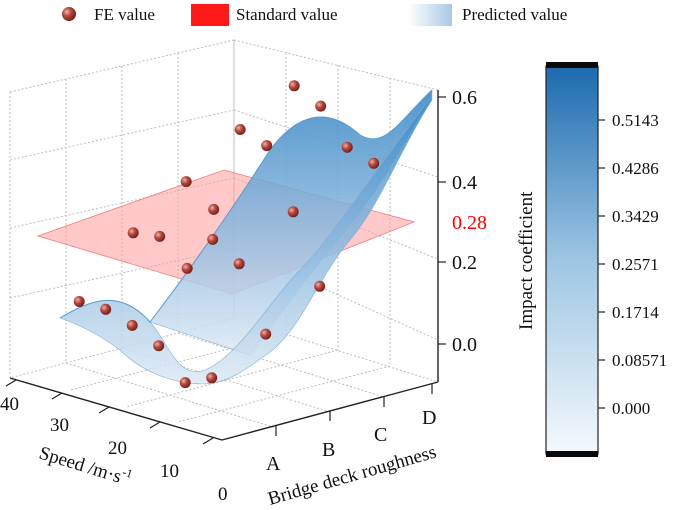  Describe the element at coordinates (514, 14) in the screenshot. I see `legend-label-predicted: Predicted value` at that location.